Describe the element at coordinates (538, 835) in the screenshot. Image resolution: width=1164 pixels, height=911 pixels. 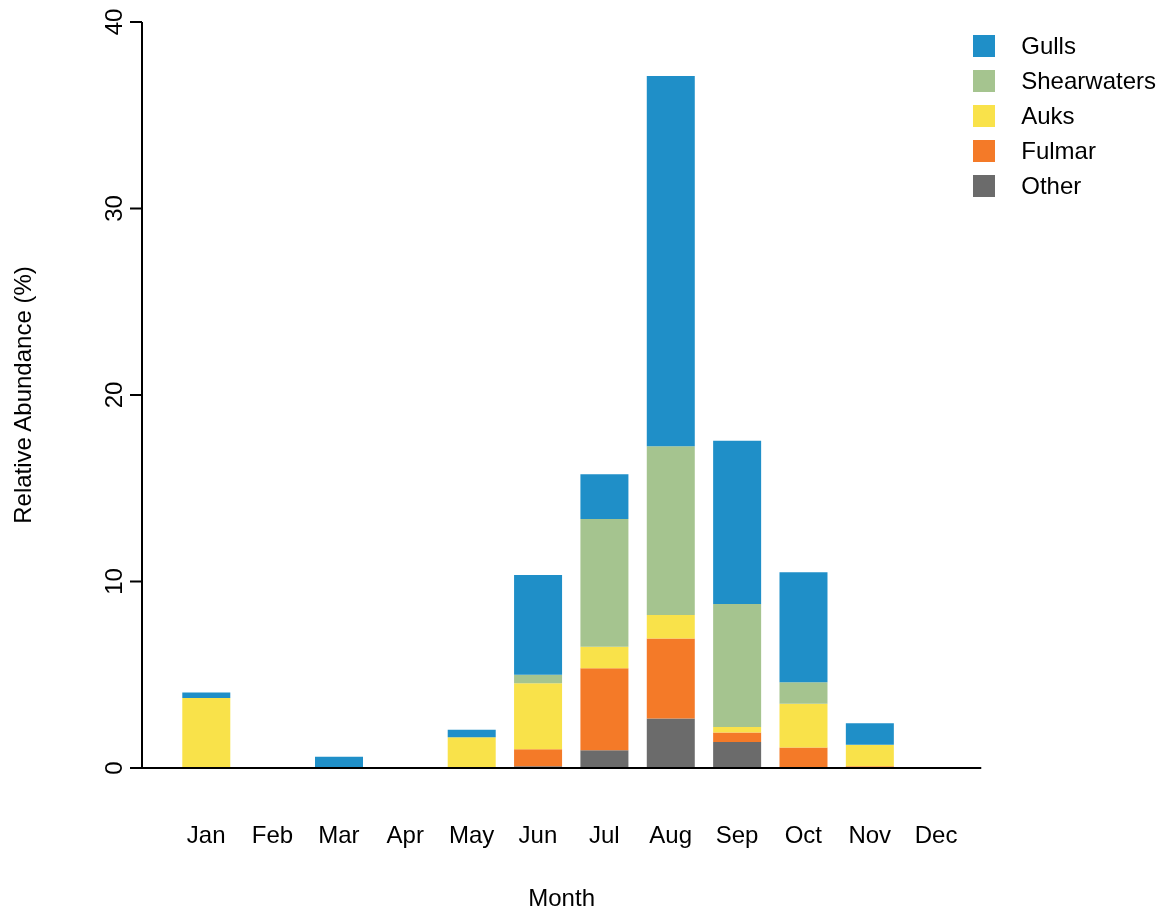
I see `x-tick-label: Jun` at that location.